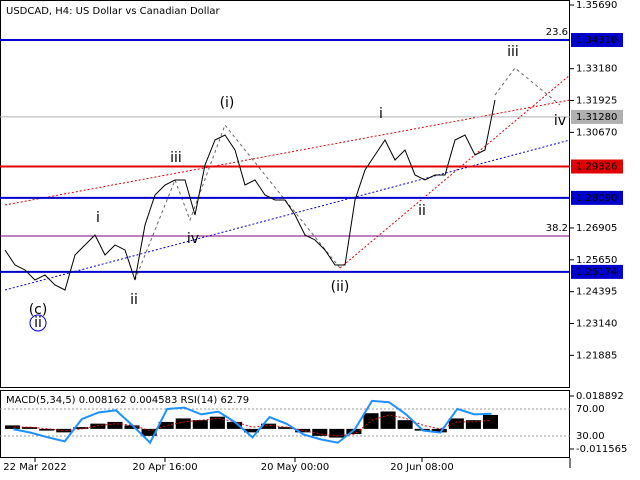 This screenshot has height=480, width=640. I want to click on chart-title: USDCAD, H4: US Dollar vs Canadian Dollar, so click(113, 11).